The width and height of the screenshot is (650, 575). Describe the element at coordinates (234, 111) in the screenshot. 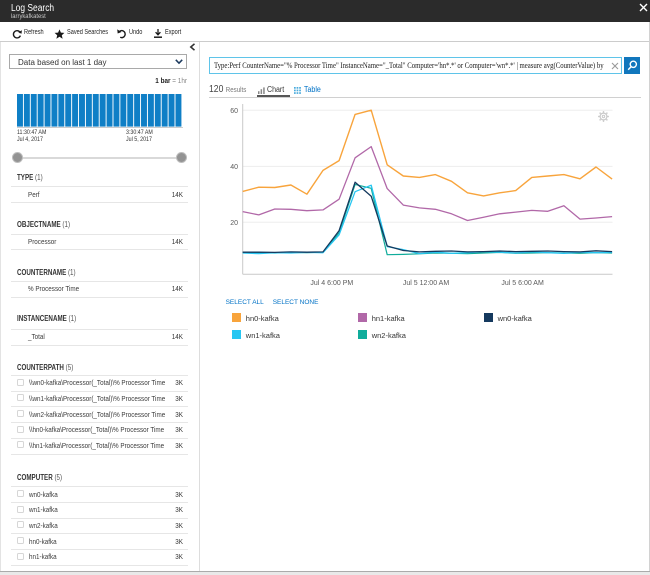

I see `svg-text: 60` at that location.